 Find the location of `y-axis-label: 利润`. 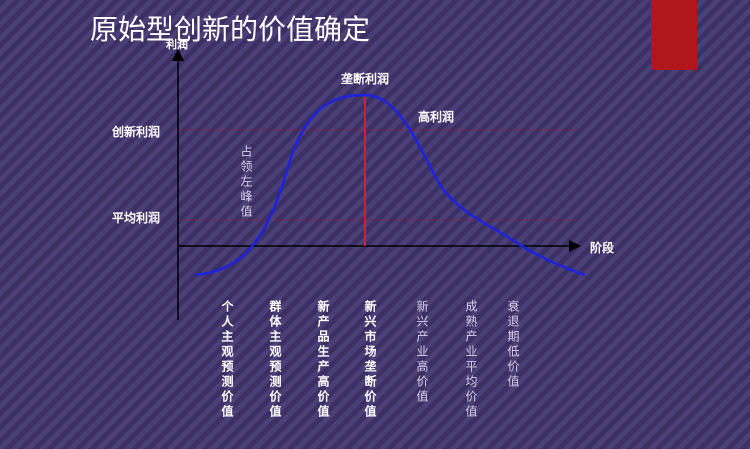

y-axis-label: 利润 is located at coordinates (177, 44).